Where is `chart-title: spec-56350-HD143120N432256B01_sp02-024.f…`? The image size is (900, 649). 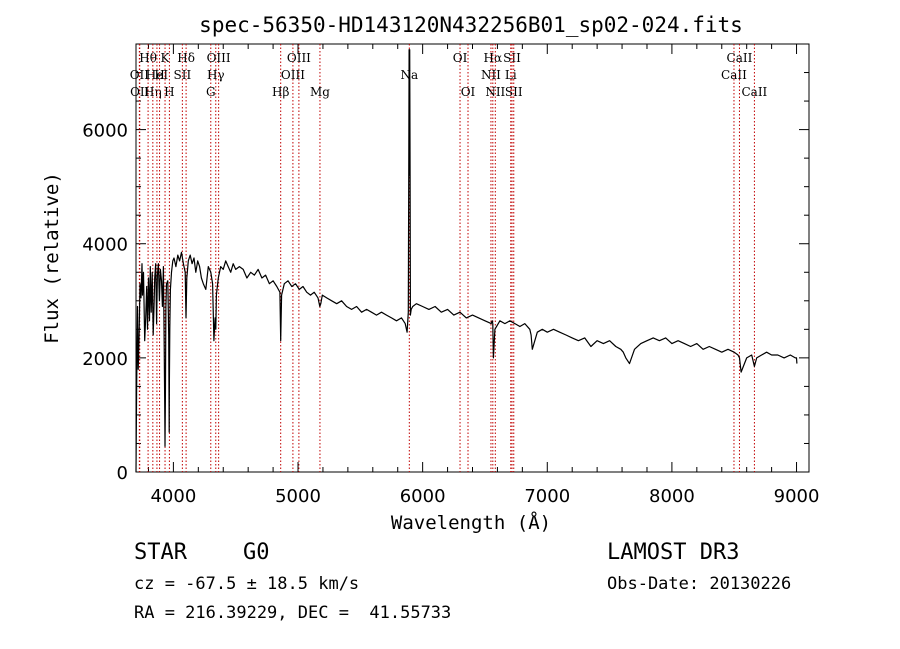
chart-title: spec-56350-HD143120N432256B01_sp02-024.f… is located at coordinates (471, 25).